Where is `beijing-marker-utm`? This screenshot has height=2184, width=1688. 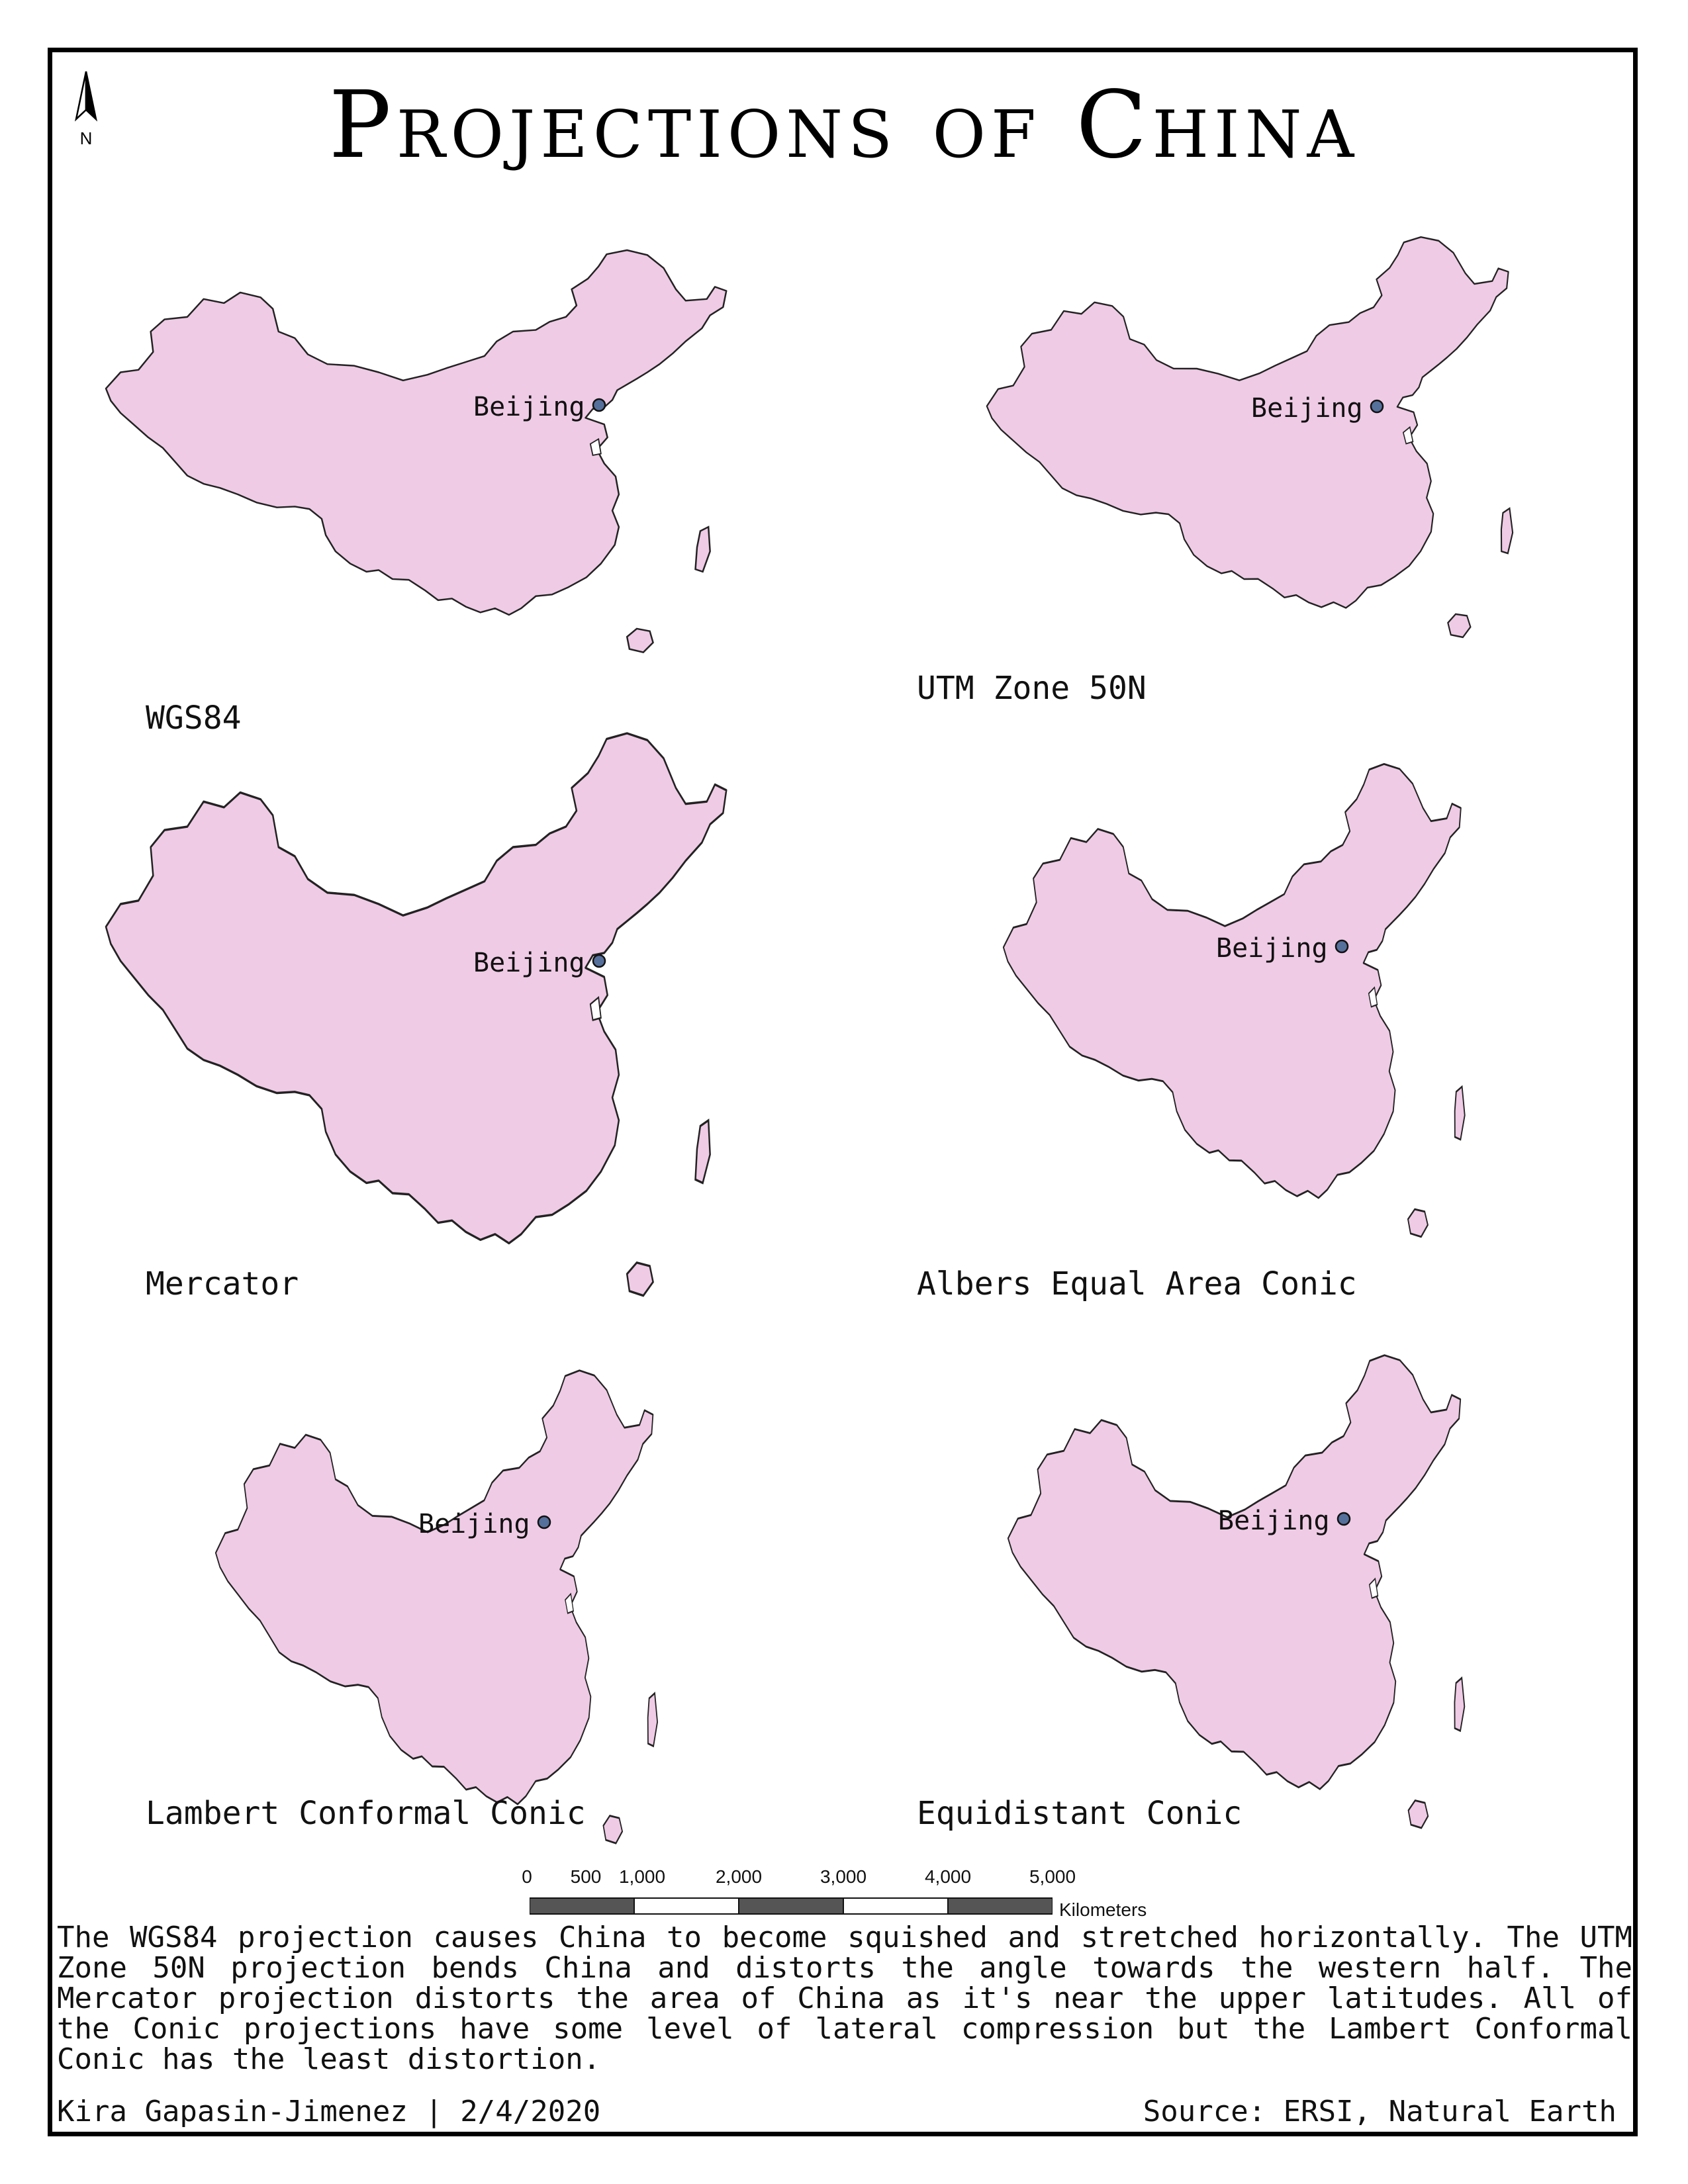
beijing-marker-utm is located at coordinates (1377, 407).